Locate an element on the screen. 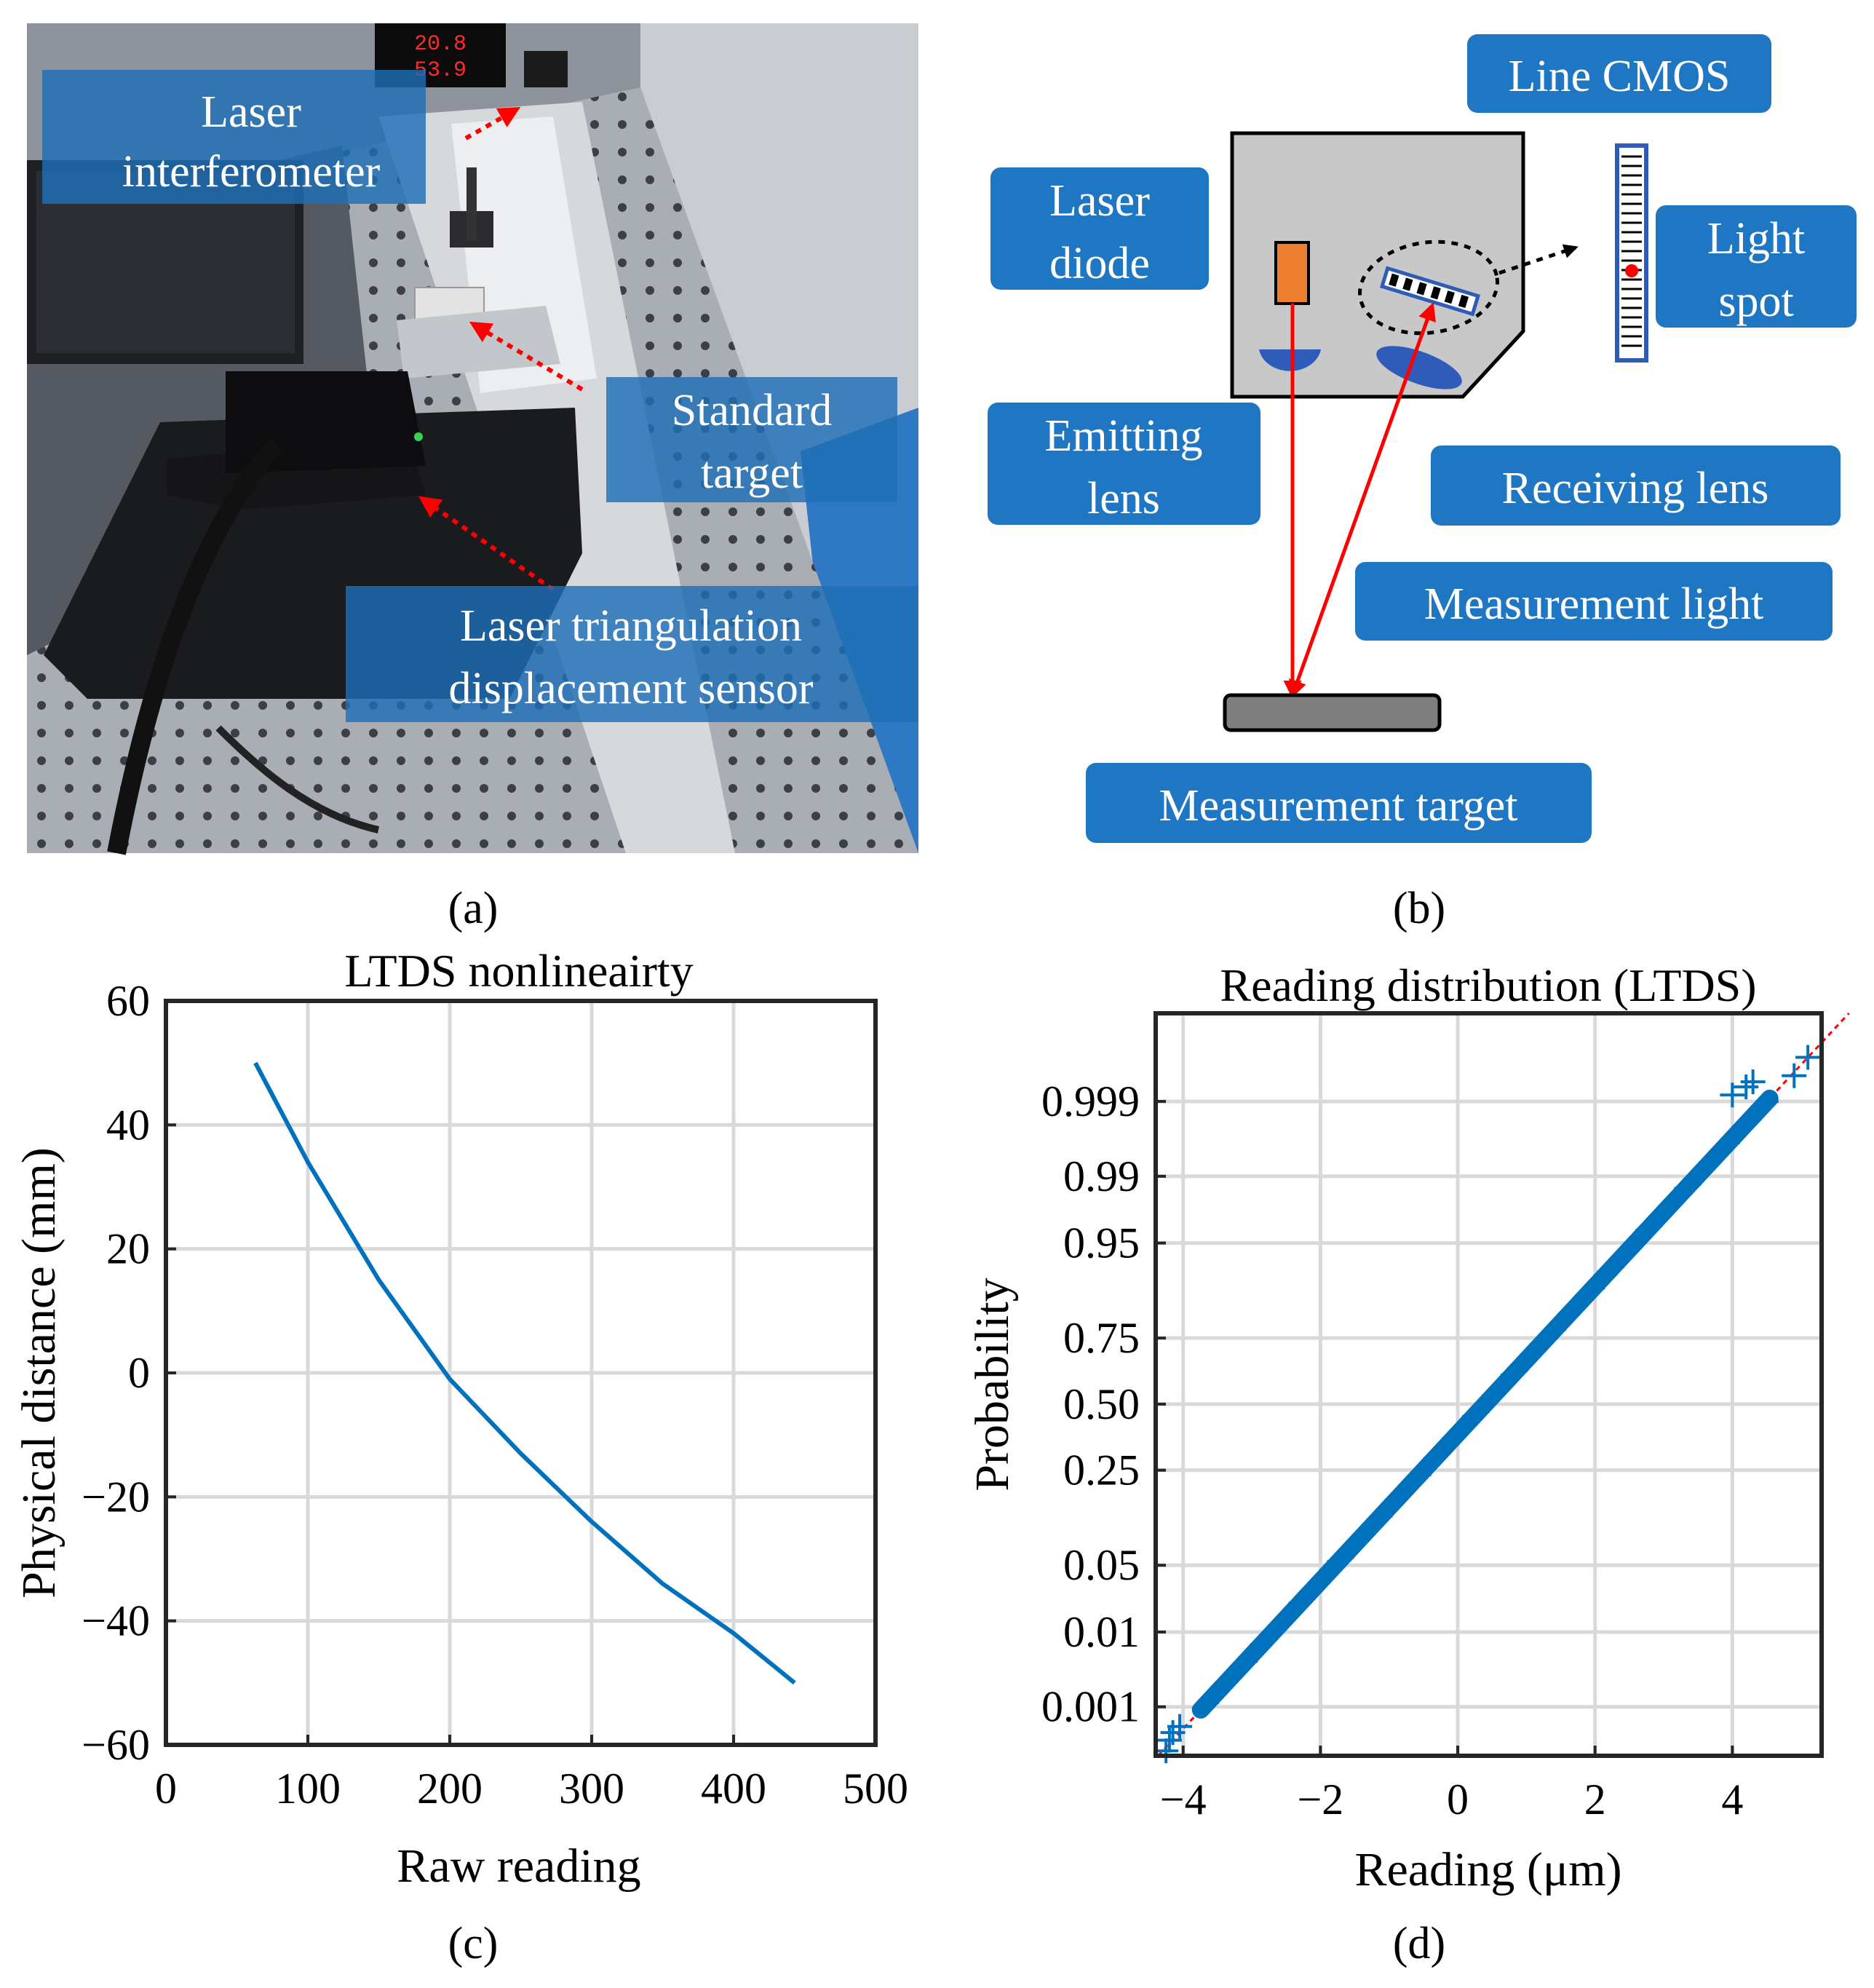 This screenshot has width=1874, height=1988. caption-a: (a) is located at coordinates (473, 909).